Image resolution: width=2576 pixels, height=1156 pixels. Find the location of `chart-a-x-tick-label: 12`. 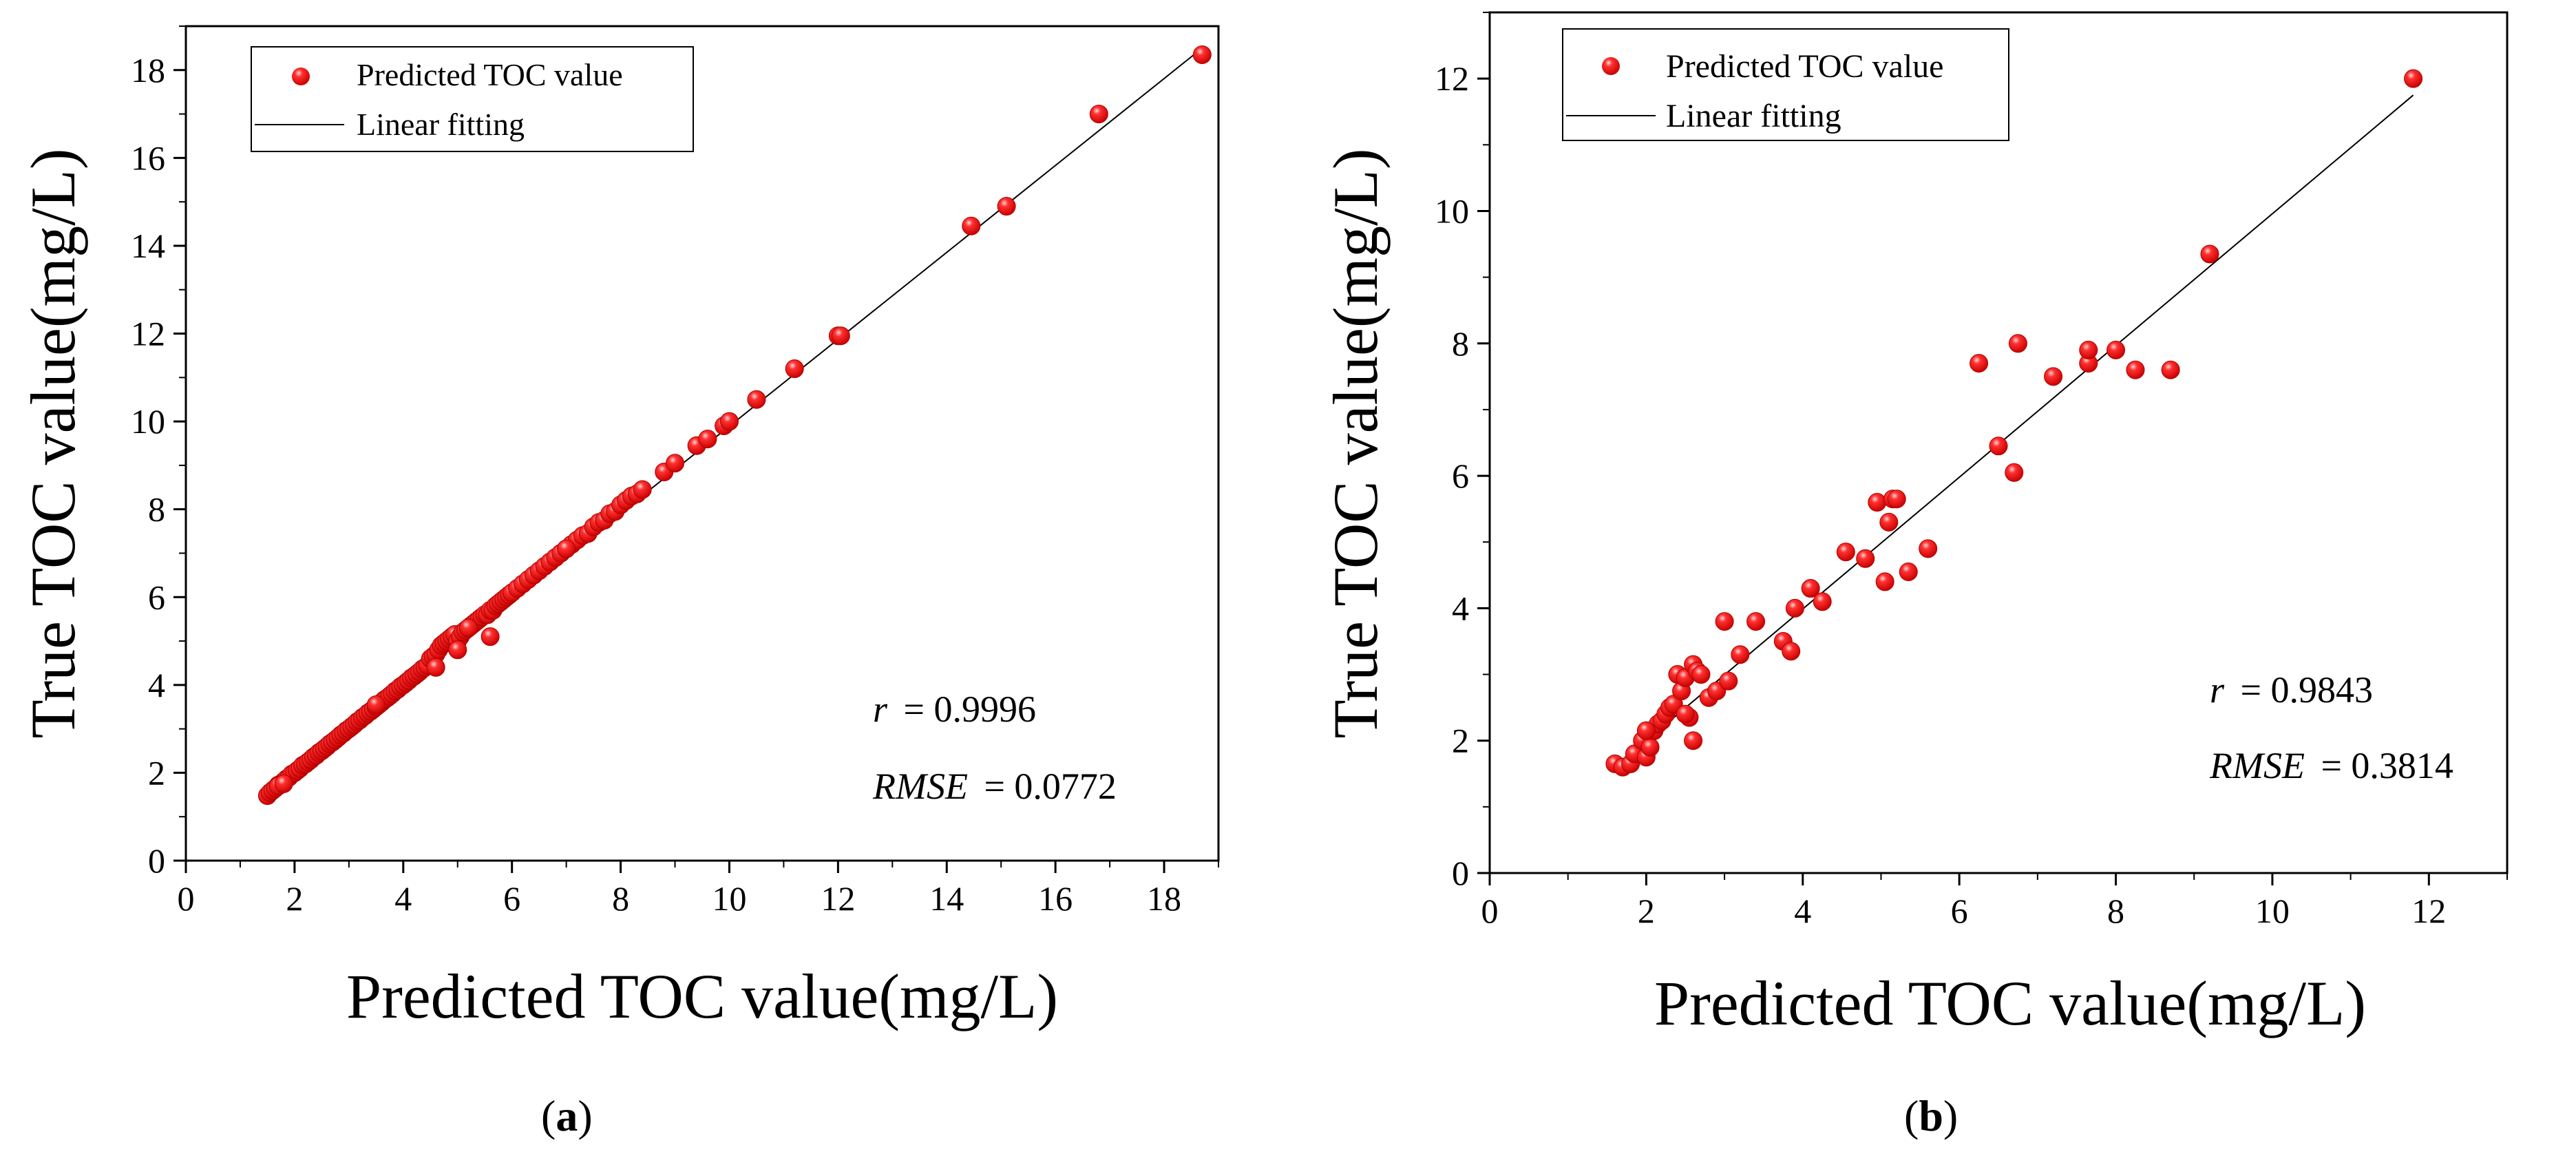

chart-a-x-tick-label: 12 is located at coordinates (838, 899).